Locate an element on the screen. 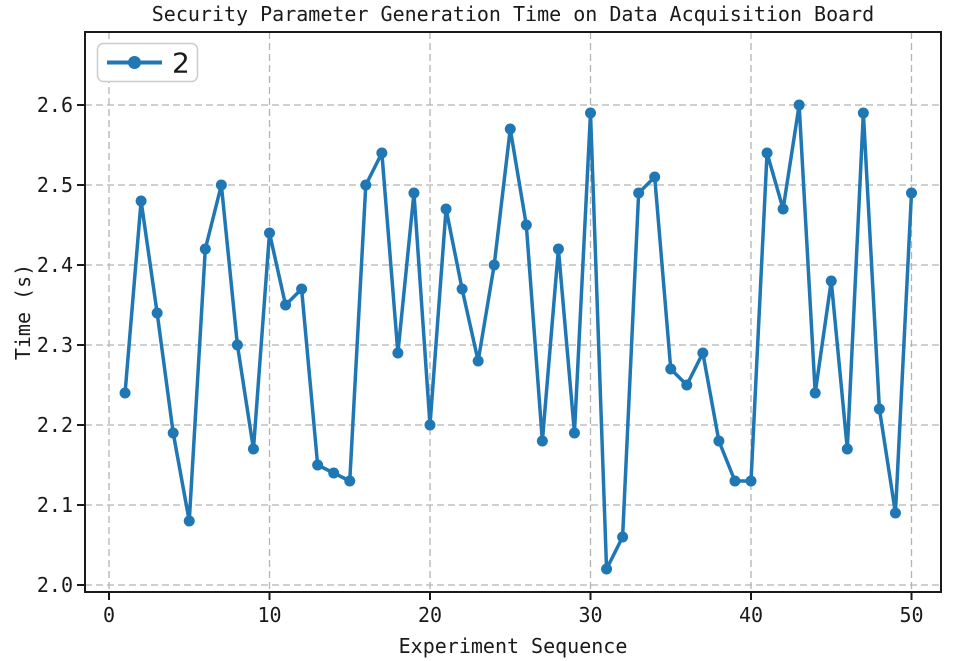  legend-marker-icon is located at coordinates (134, 62).